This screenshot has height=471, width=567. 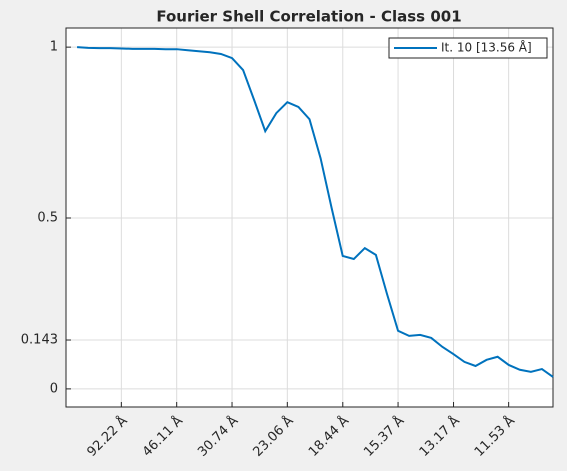 What do you see at coordinates (486, 47) in the screenshot?
I see `legend-label: It. 10 [13.56 Å]` at bounding box center [486, 47].